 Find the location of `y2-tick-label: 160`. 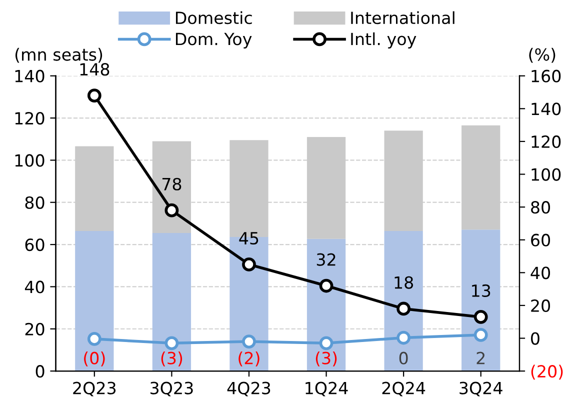

y2-tick-label: 160 is located at coordinates (546, 76).